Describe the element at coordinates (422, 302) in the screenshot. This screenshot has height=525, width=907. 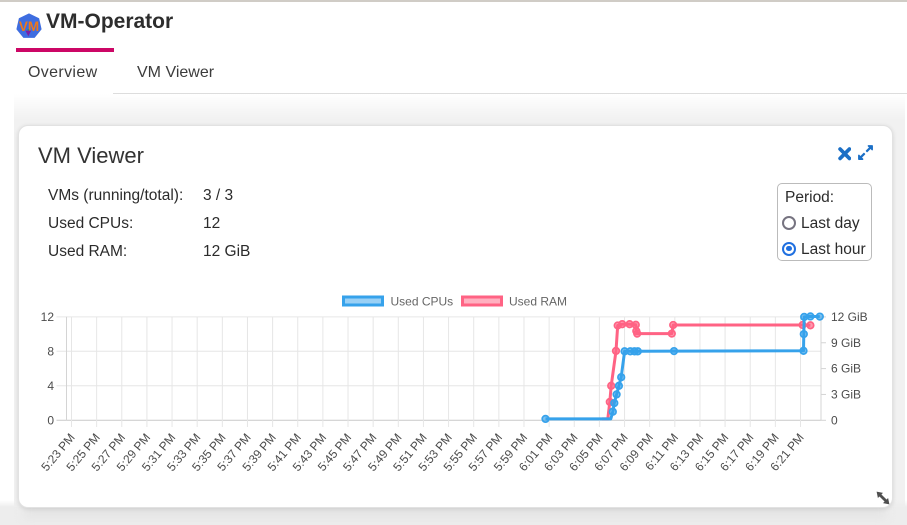
I see `svg-text: Used CPUs` at that location.